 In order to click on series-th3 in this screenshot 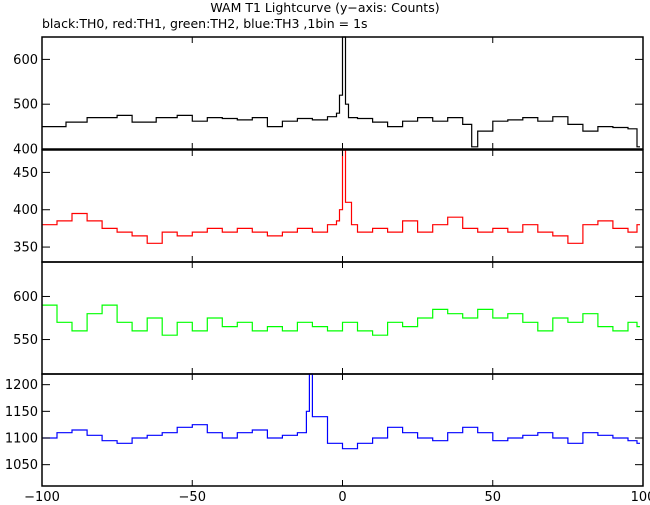, I will do `click(341, 411)`.